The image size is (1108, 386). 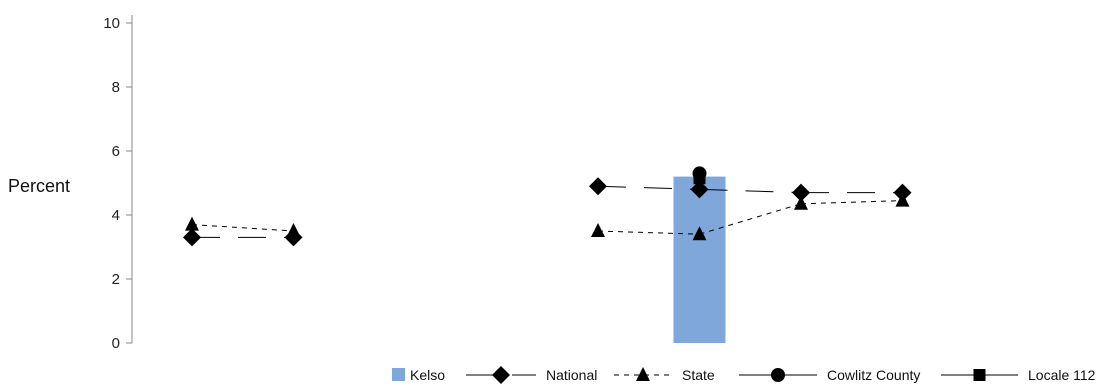 What do you see at coordinates (778, 375) in the screenshot?
I see `legend-marker-cowlitz-county` at bounding box center [778, 375].